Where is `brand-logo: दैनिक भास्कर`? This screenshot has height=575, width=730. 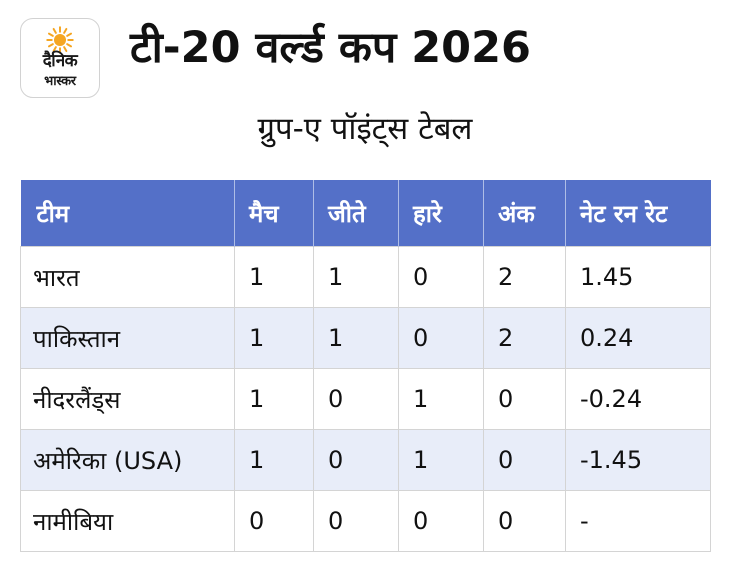 brand-logo: दैनिक भास्कर is located at coordinates (60, 58).